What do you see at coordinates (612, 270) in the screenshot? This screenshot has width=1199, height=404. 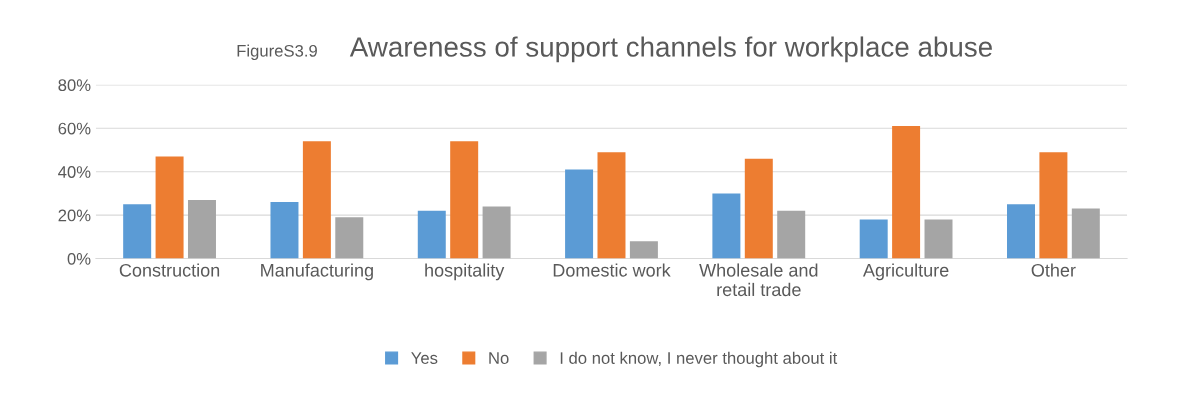 I see `x-tick-label: Domestic work` at bounding box center [612, 270].